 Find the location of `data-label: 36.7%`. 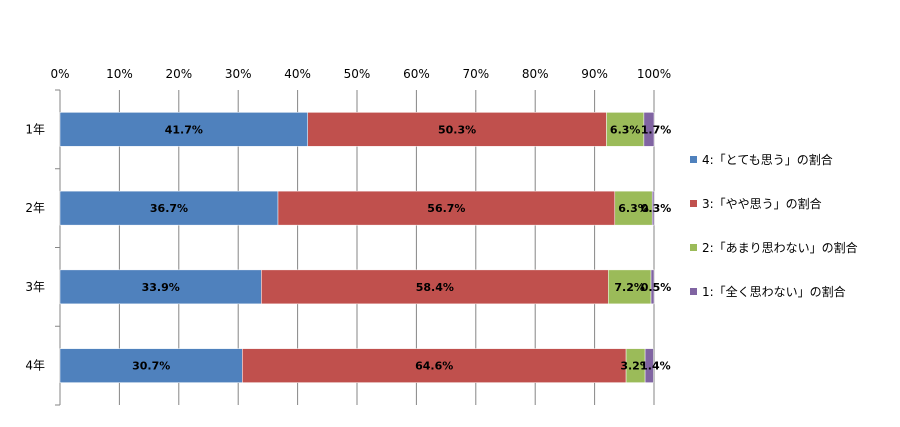

data-label: 36.7% is located at coordinates (169, 208).